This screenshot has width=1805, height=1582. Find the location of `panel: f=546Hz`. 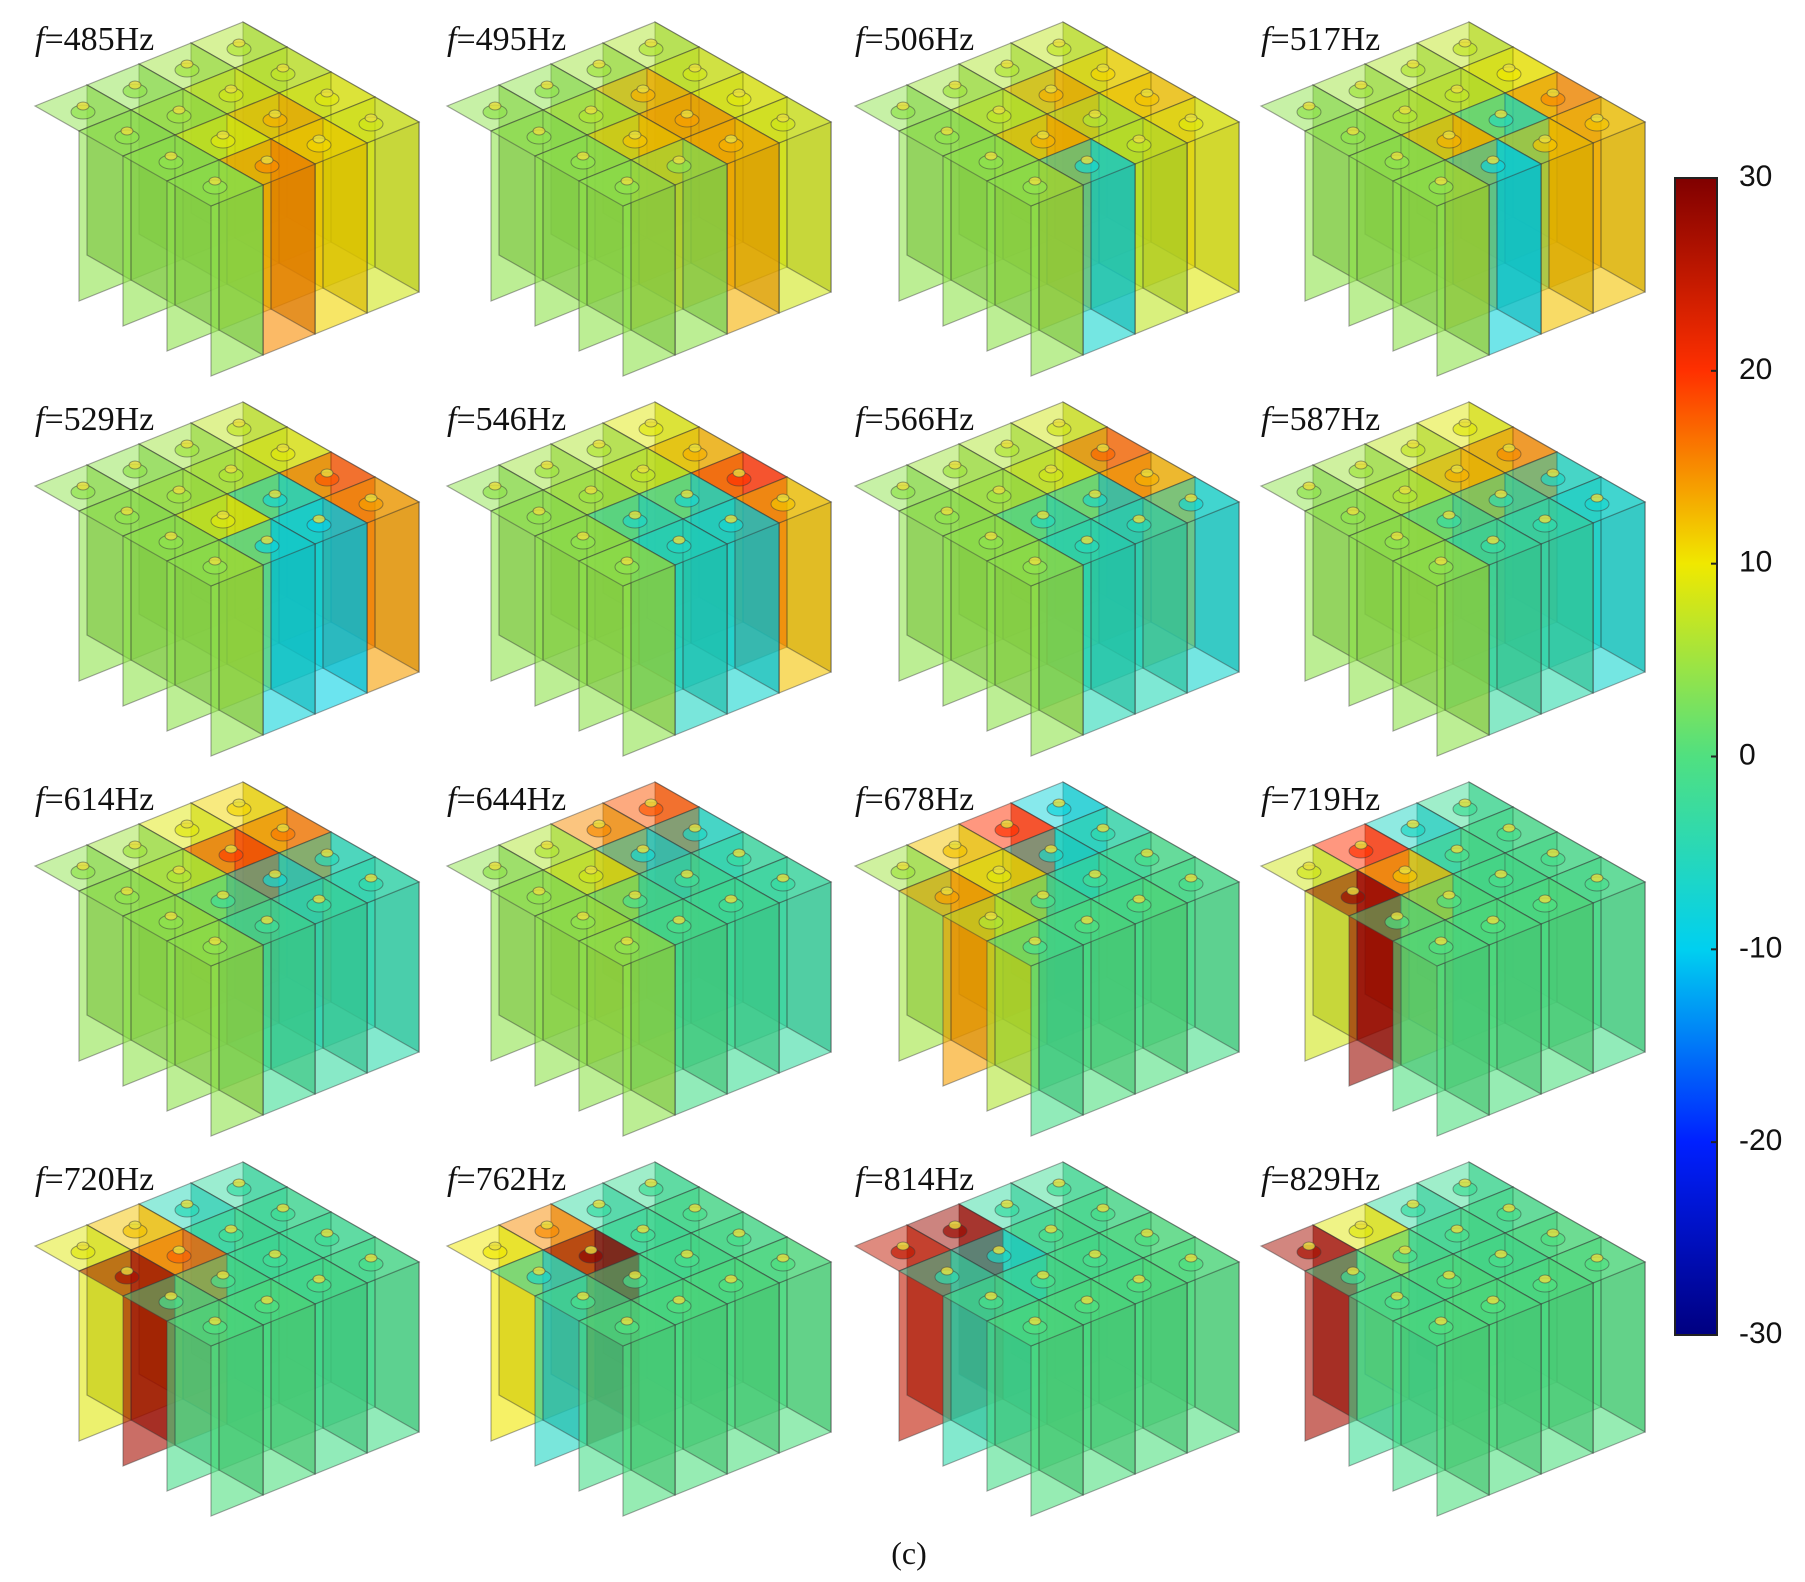

panel: f=546Hz is located at coordinates (639, 578).